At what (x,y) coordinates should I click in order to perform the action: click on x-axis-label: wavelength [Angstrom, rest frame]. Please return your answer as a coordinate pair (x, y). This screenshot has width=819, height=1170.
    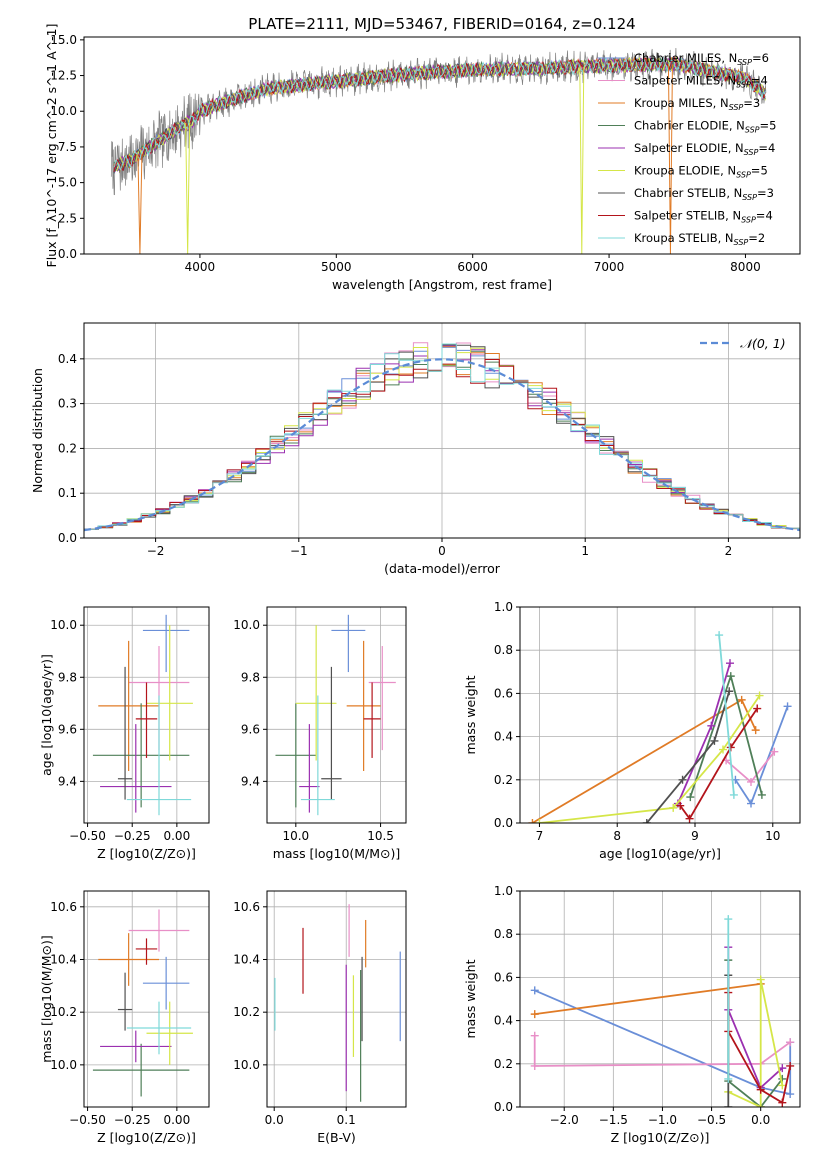
    Looking at the image, I should click on (442, 284).